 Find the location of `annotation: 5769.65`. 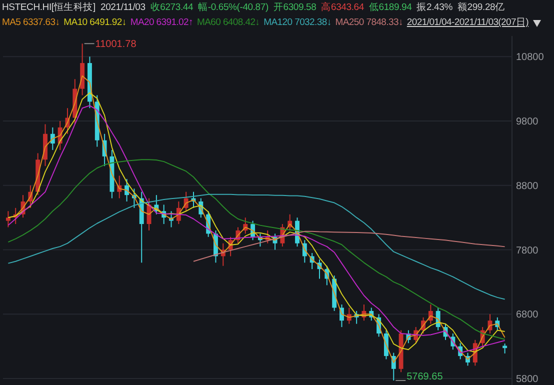

annotation: 5769.65 is located at coordinates (425, 377).